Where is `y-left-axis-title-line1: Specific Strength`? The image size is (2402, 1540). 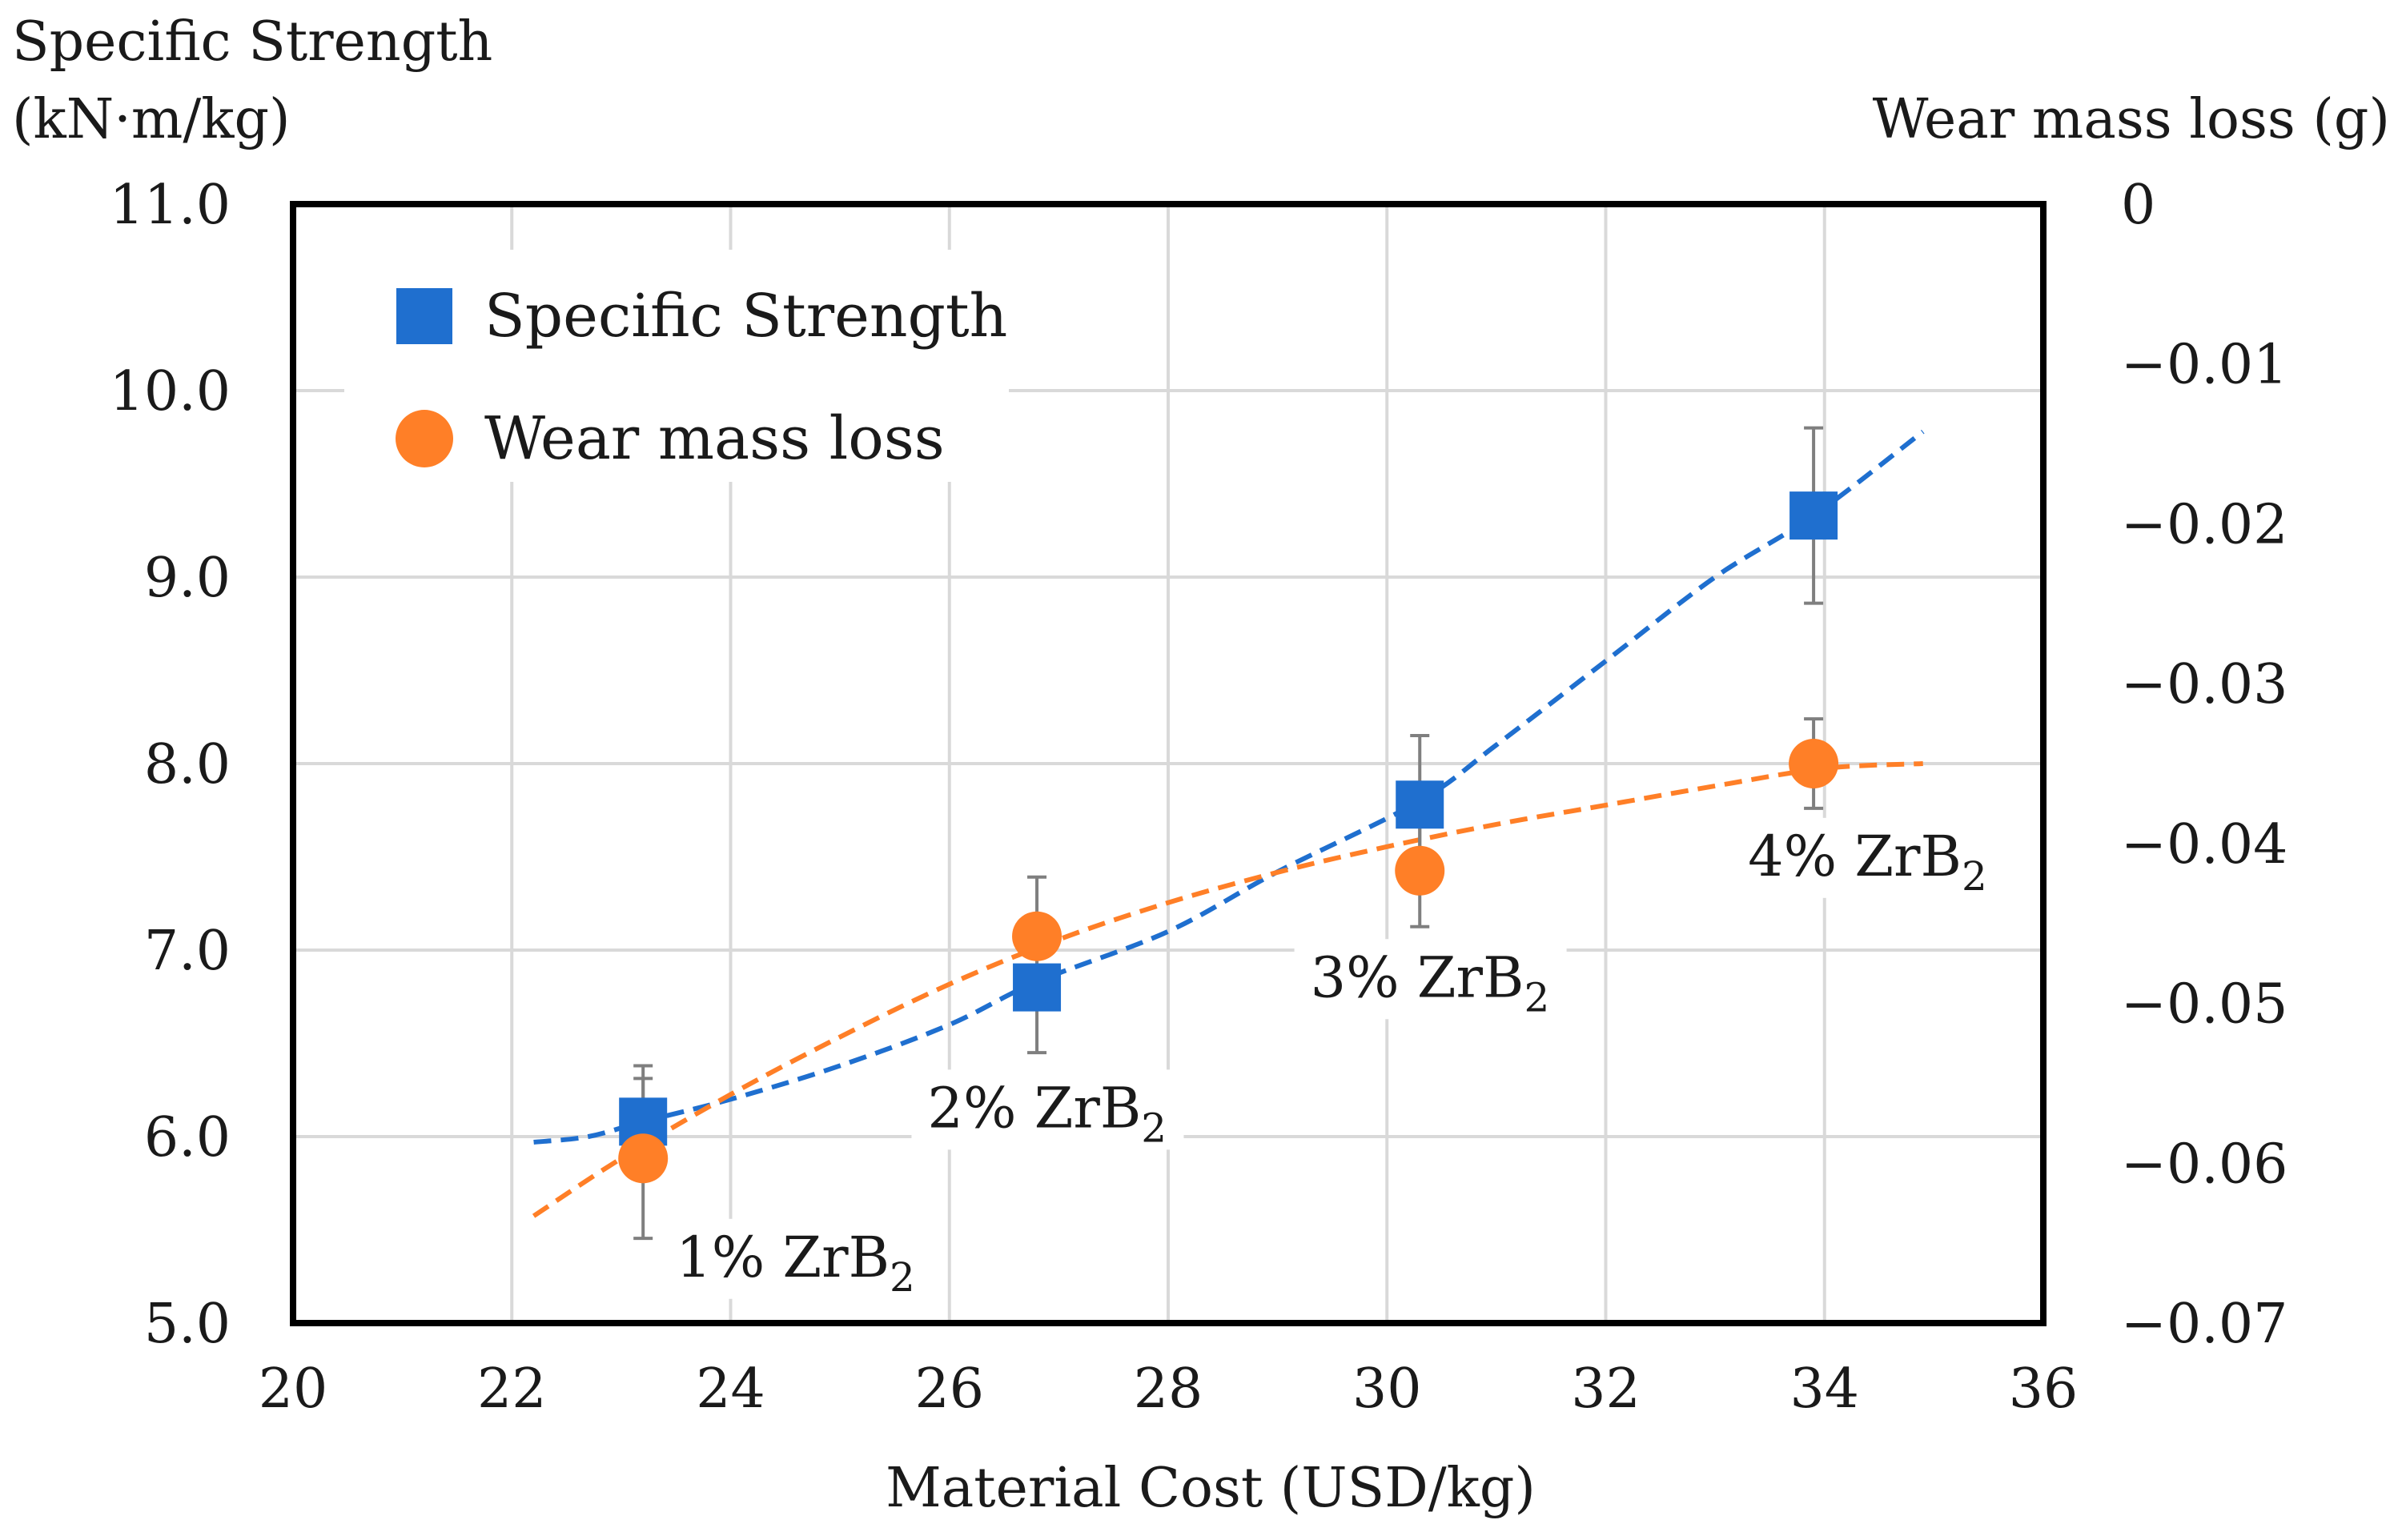
y-left-axis-title-line1: Specific Strength is located at coordinates (252, 42).